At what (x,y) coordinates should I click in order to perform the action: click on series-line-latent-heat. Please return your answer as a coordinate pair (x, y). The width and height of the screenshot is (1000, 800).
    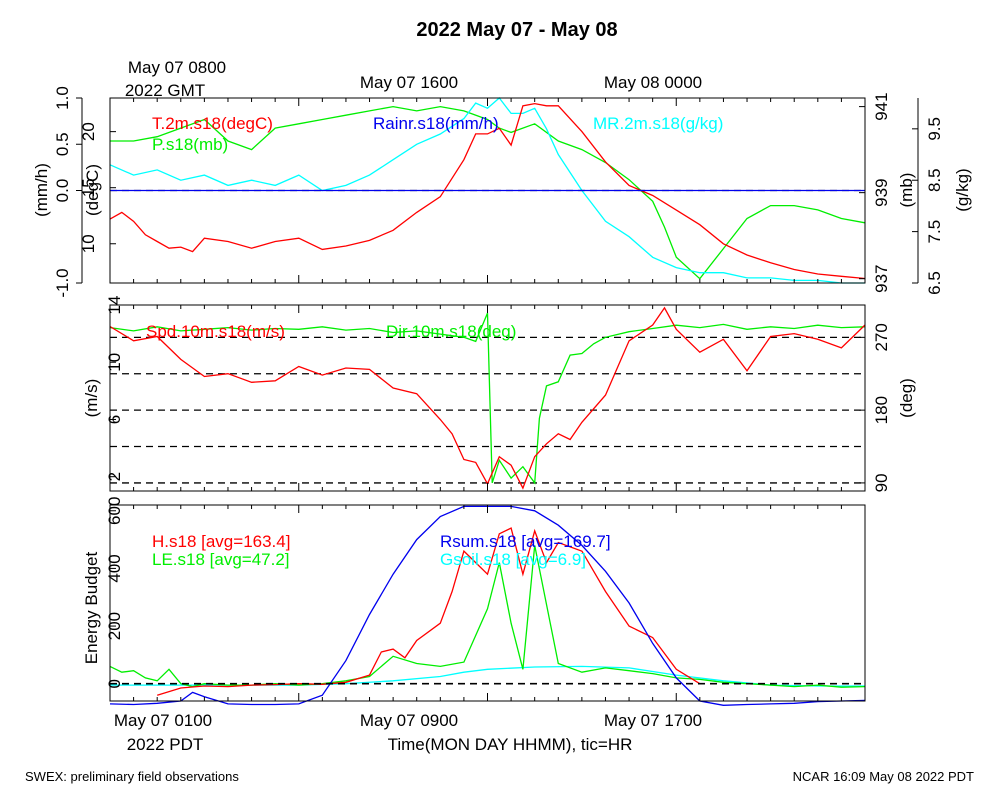
    Looking at the image, I should click on (487, 616).